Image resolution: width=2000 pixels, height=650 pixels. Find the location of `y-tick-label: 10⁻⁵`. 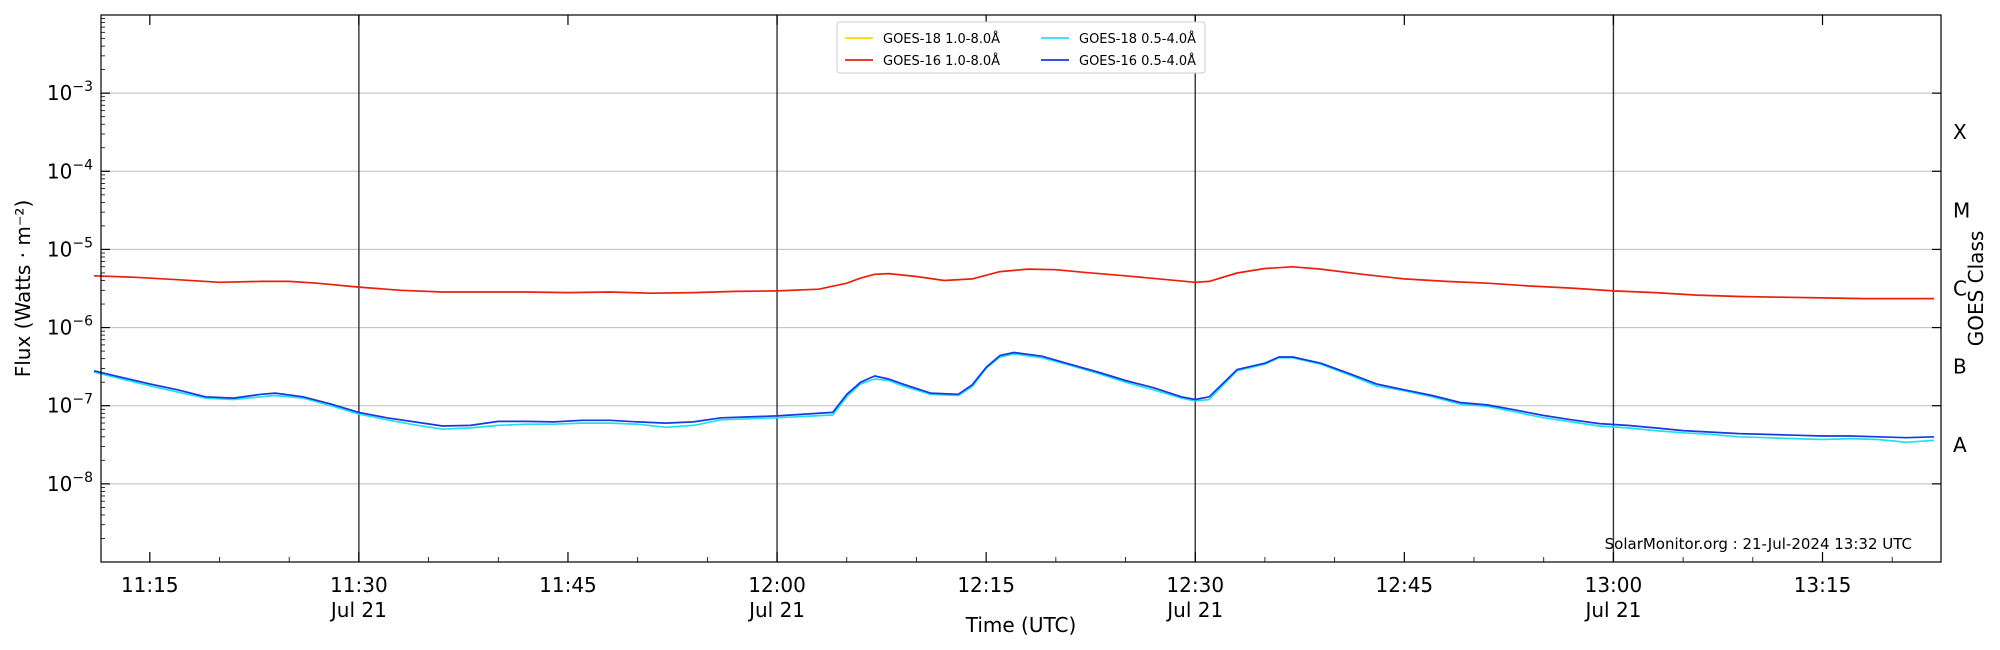

y-tick-label: 10⁻⁵ is located at coordinates (70, 248).